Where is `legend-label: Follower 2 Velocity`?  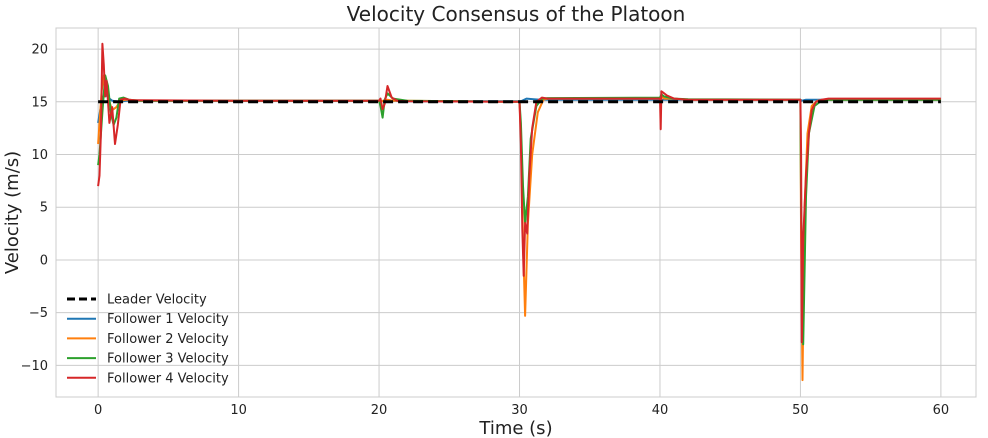 legend-label: Follower 2 Velocity is located at coordinates (168, 339).